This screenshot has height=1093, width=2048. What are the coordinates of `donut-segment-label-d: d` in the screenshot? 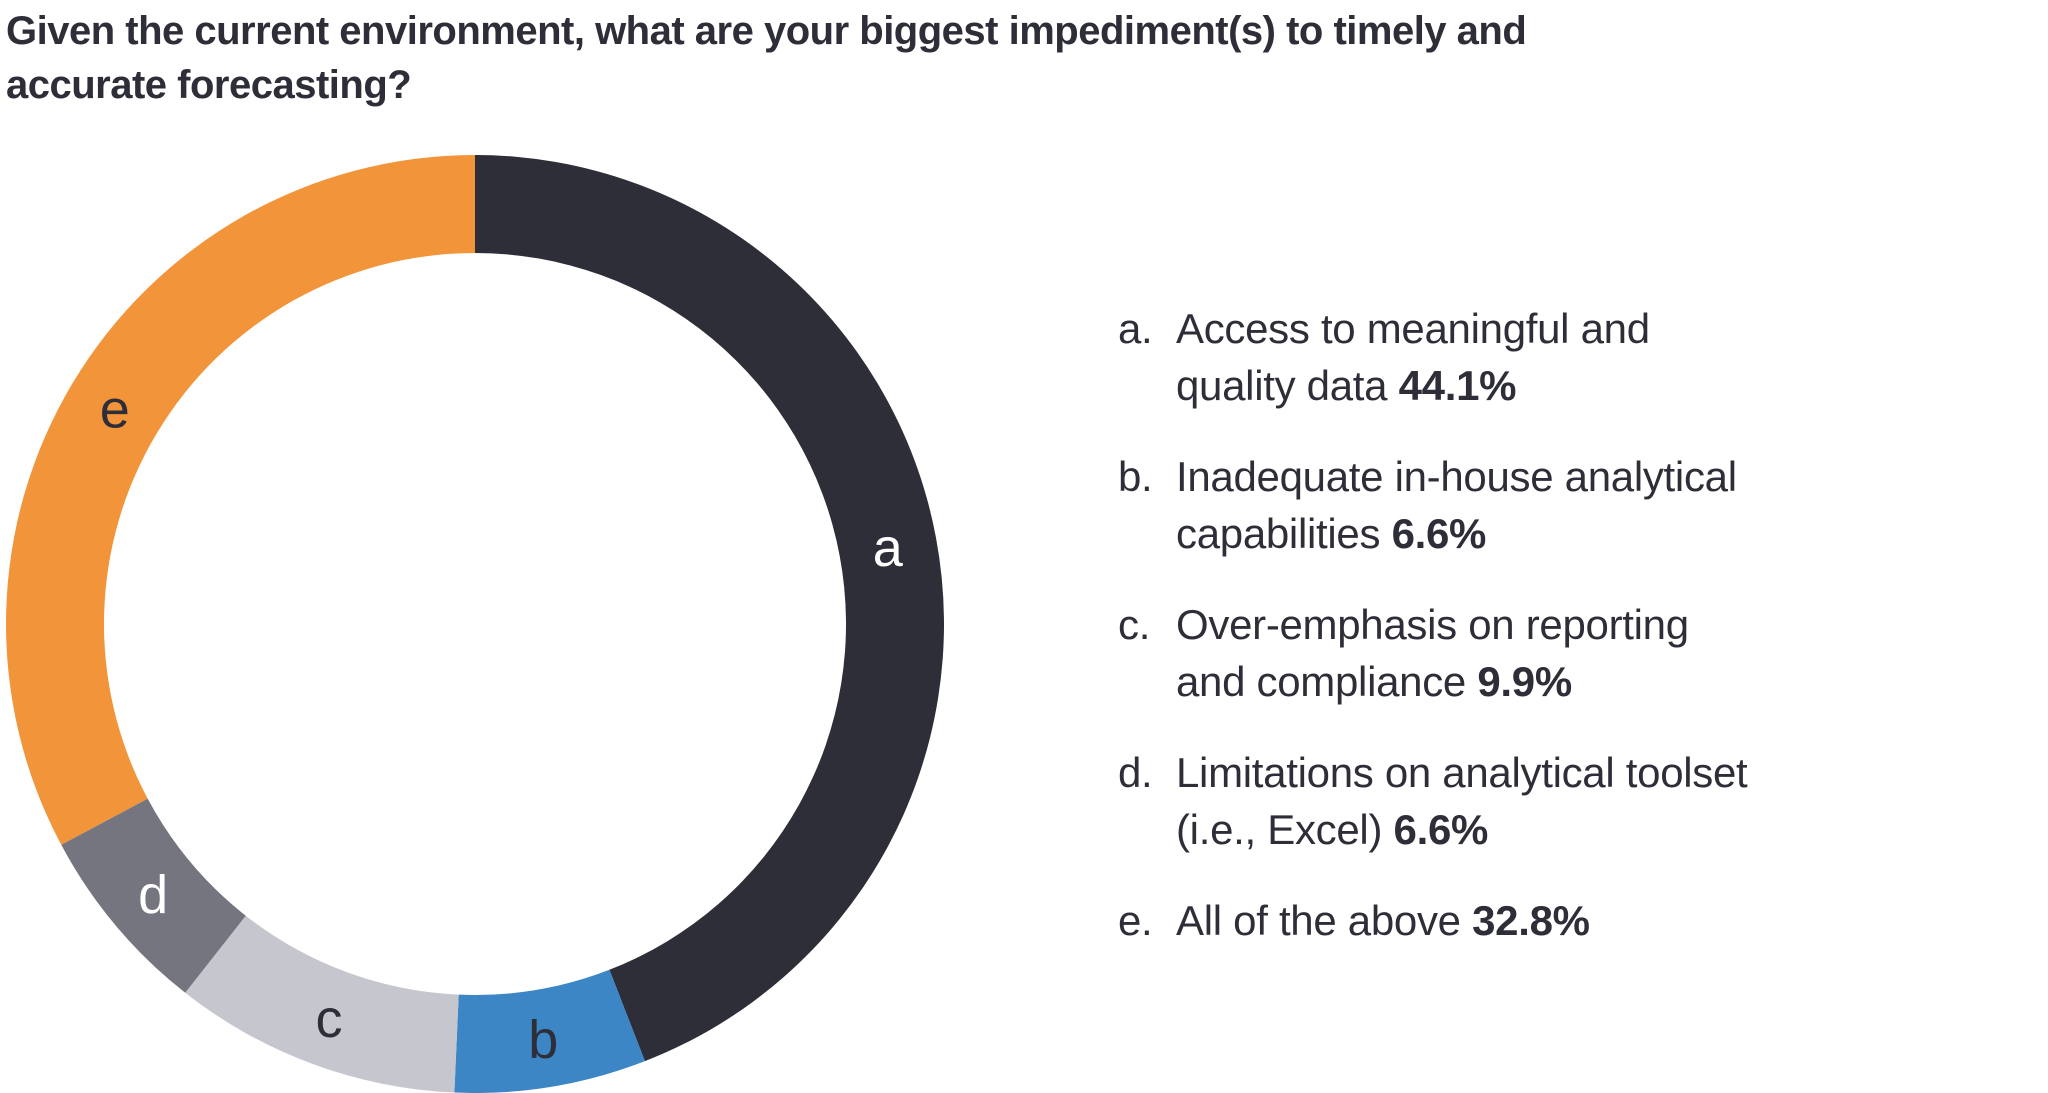 It's located at (153, 895).